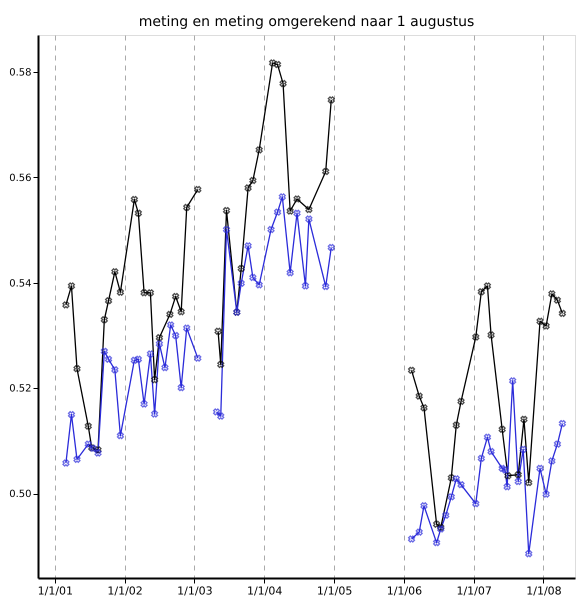 This screenshot has height=606, width=587. Describe the element at coordinates (20, 284) in the screenshot. I see `y-tick-label: 0.54` at that location.